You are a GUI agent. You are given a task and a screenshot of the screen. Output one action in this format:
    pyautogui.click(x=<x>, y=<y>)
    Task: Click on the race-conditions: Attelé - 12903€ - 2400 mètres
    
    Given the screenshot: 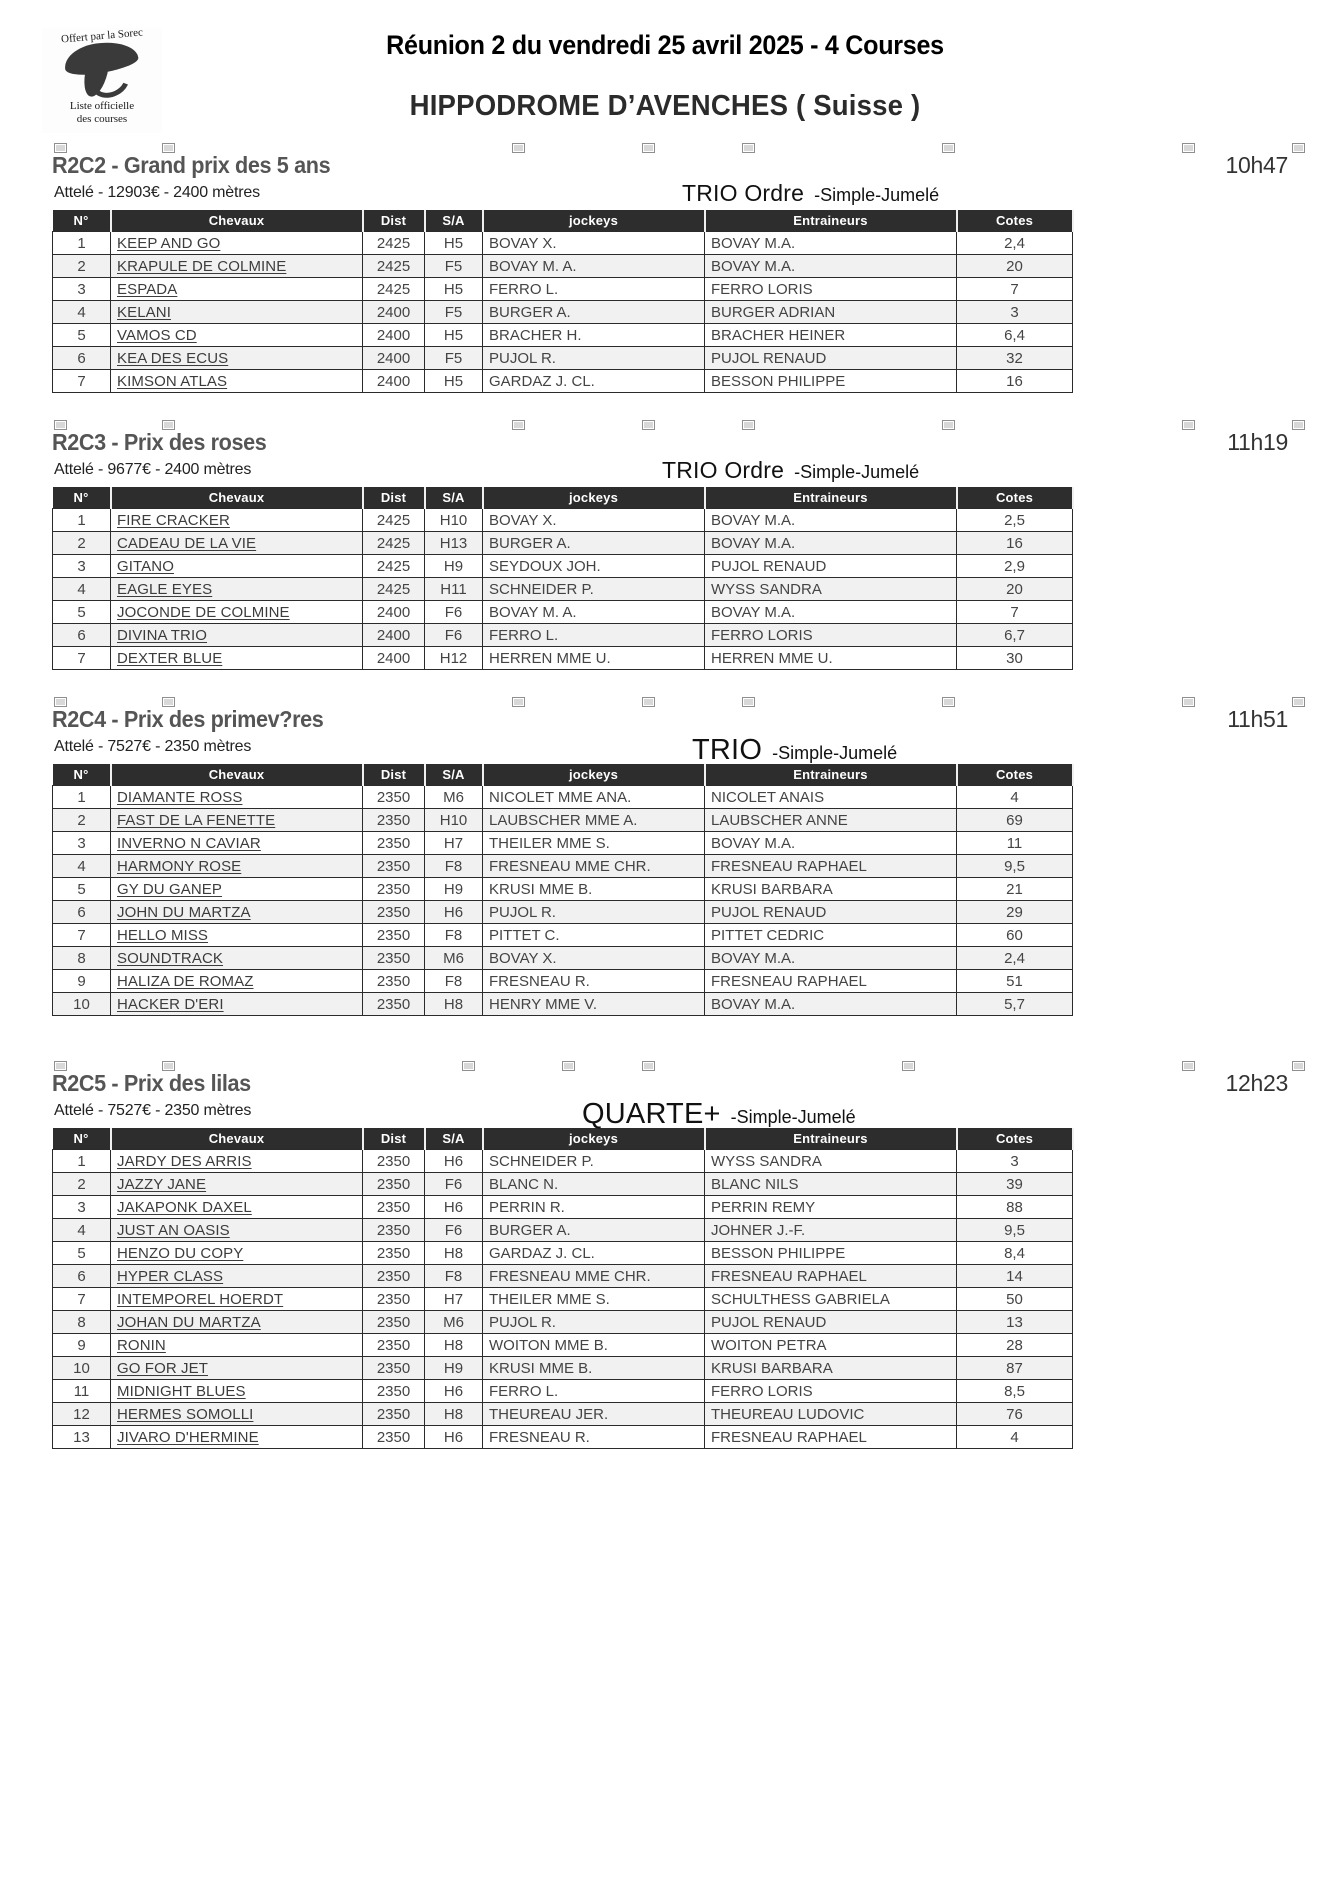 What is the action you would take?
    pyautogui.click(x=157, y=192)
    